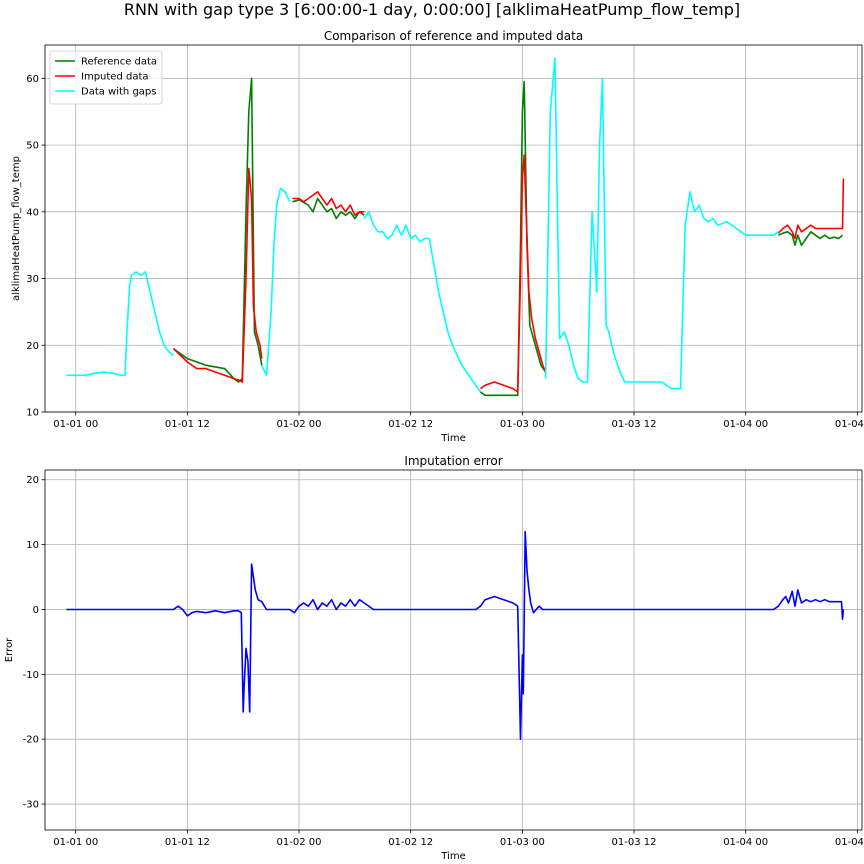 The height and width of the screenshot is (864, 864). I want to click on y-tick-label: 60, so click(32, 79).